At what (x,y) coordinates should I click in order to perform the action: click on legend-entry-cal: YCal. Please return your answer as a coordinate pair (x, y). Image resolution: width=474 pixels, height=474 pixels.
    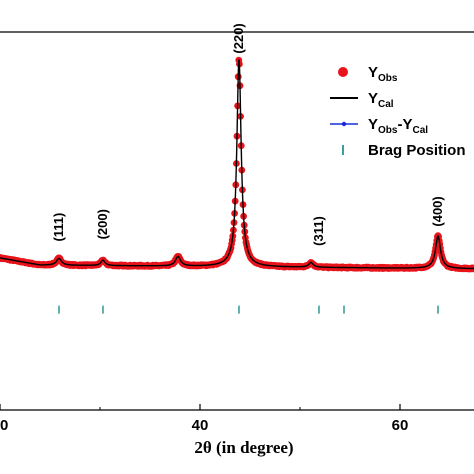
    Looking at the image, I should click on (362, 100).